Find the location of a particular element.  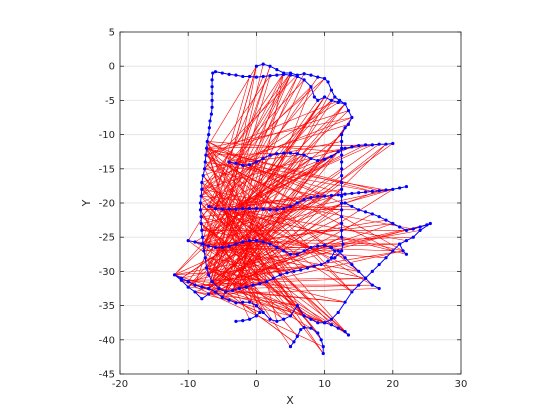

y-tick-label: -5 is located at coordinates (110, 101).